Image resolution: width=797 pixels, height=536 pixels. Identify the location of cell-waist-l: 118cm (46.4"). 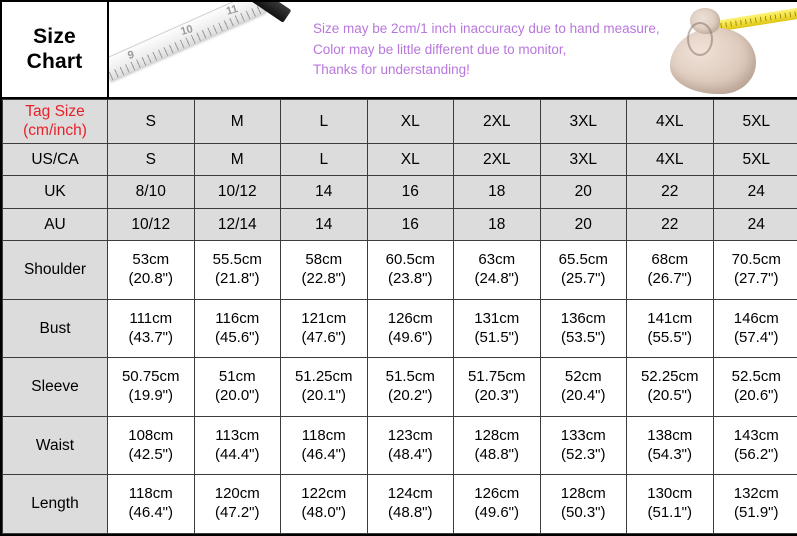
(324, 445).